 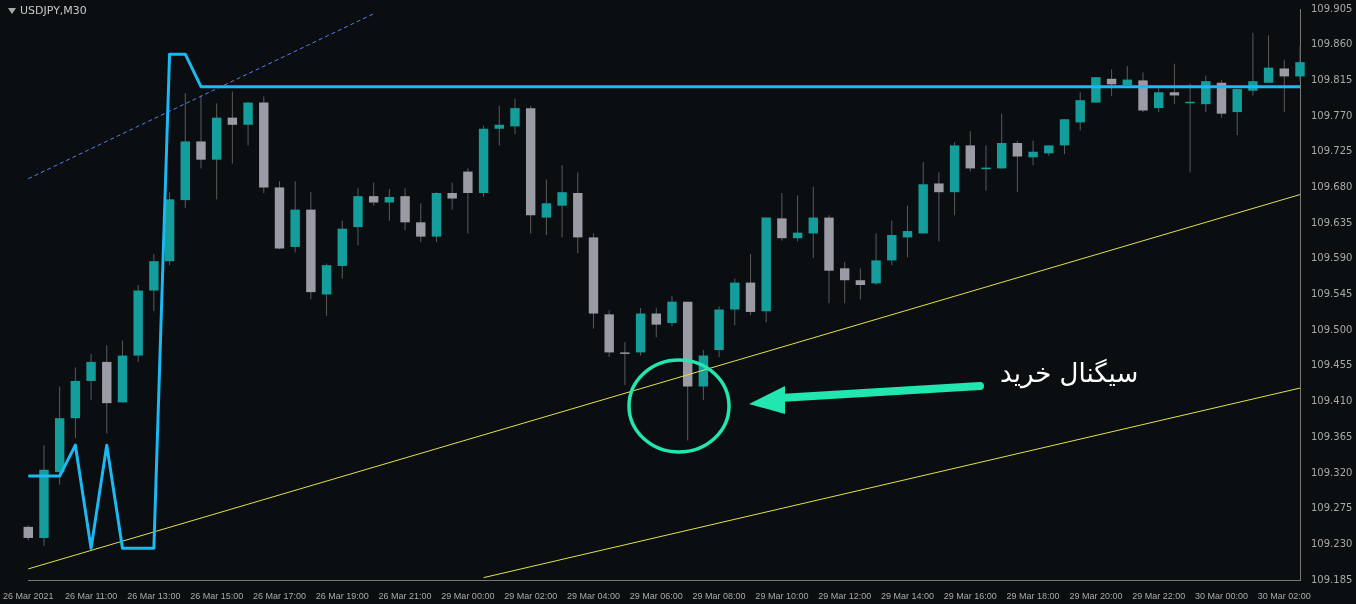 I want to click on x-tick-label: 26 Mar 17:00, so click(x=279, y=595).